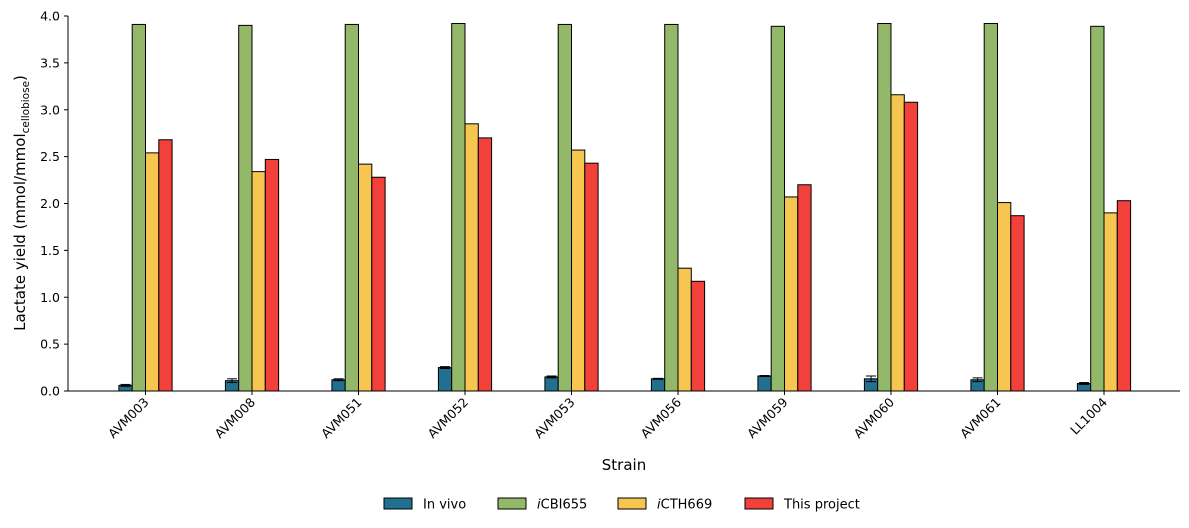  I want to click on bar-icbi655-avm008, so click(245, 208).